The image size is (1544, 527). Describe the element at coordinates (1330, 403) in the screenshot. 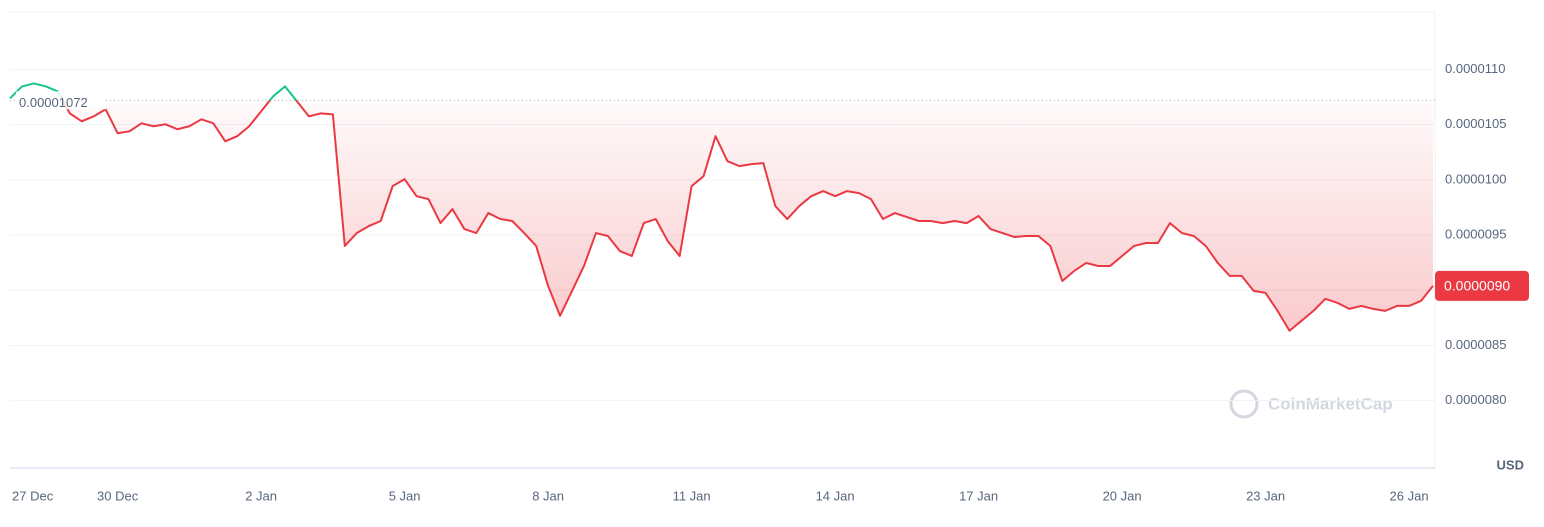

I see `watermark-text: CoinMarketCap` at that location.